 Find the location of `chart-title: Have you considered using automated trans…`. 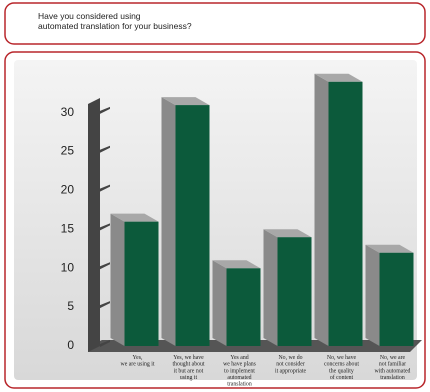

chart-title: Have you considered using automated trans… is located at coordinates (115, 21).